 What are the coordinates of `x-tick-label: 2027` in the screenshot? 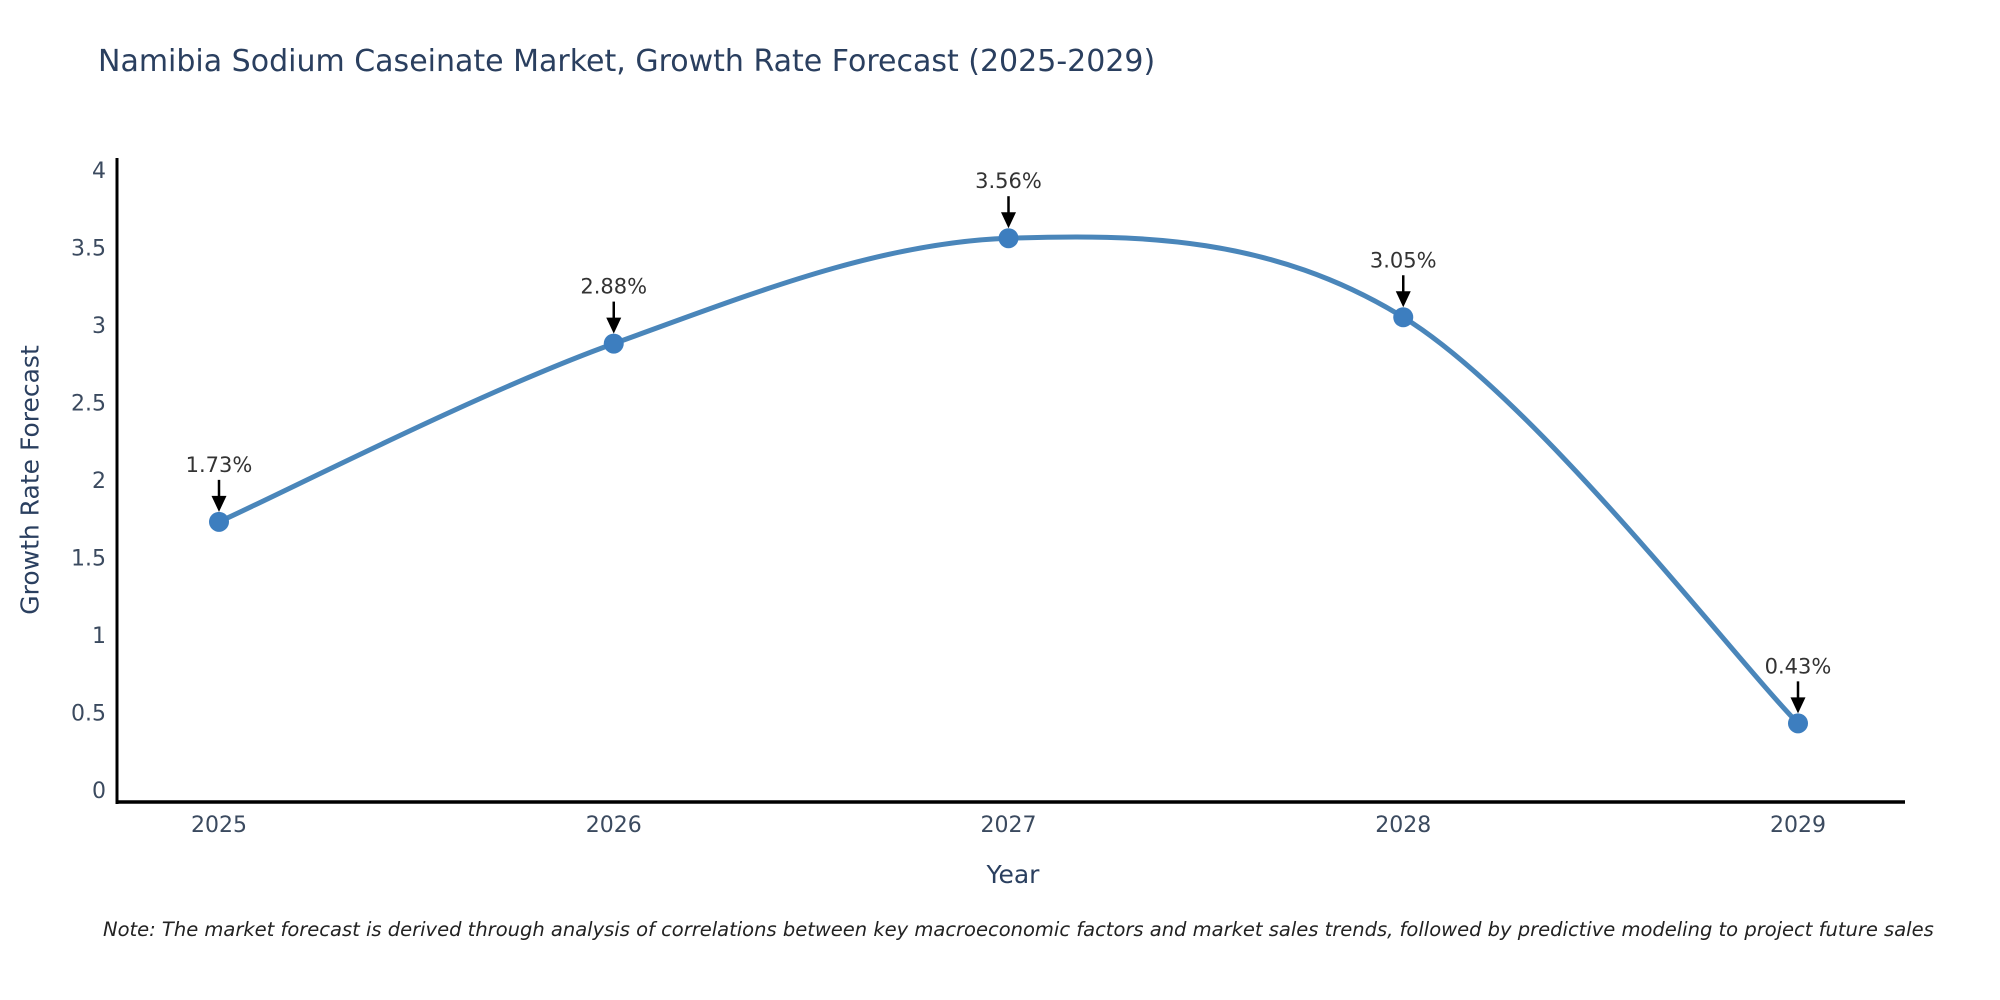 It's located at (1009, 825).